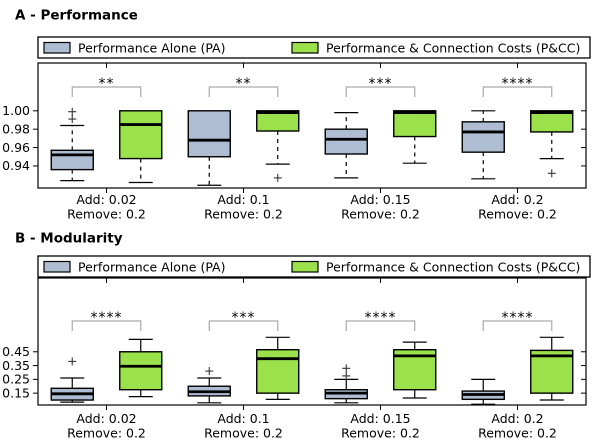  Describe the element at coordinates (16, 351) in the screenshot. I see `y-tick-label: 0.45` at that location.